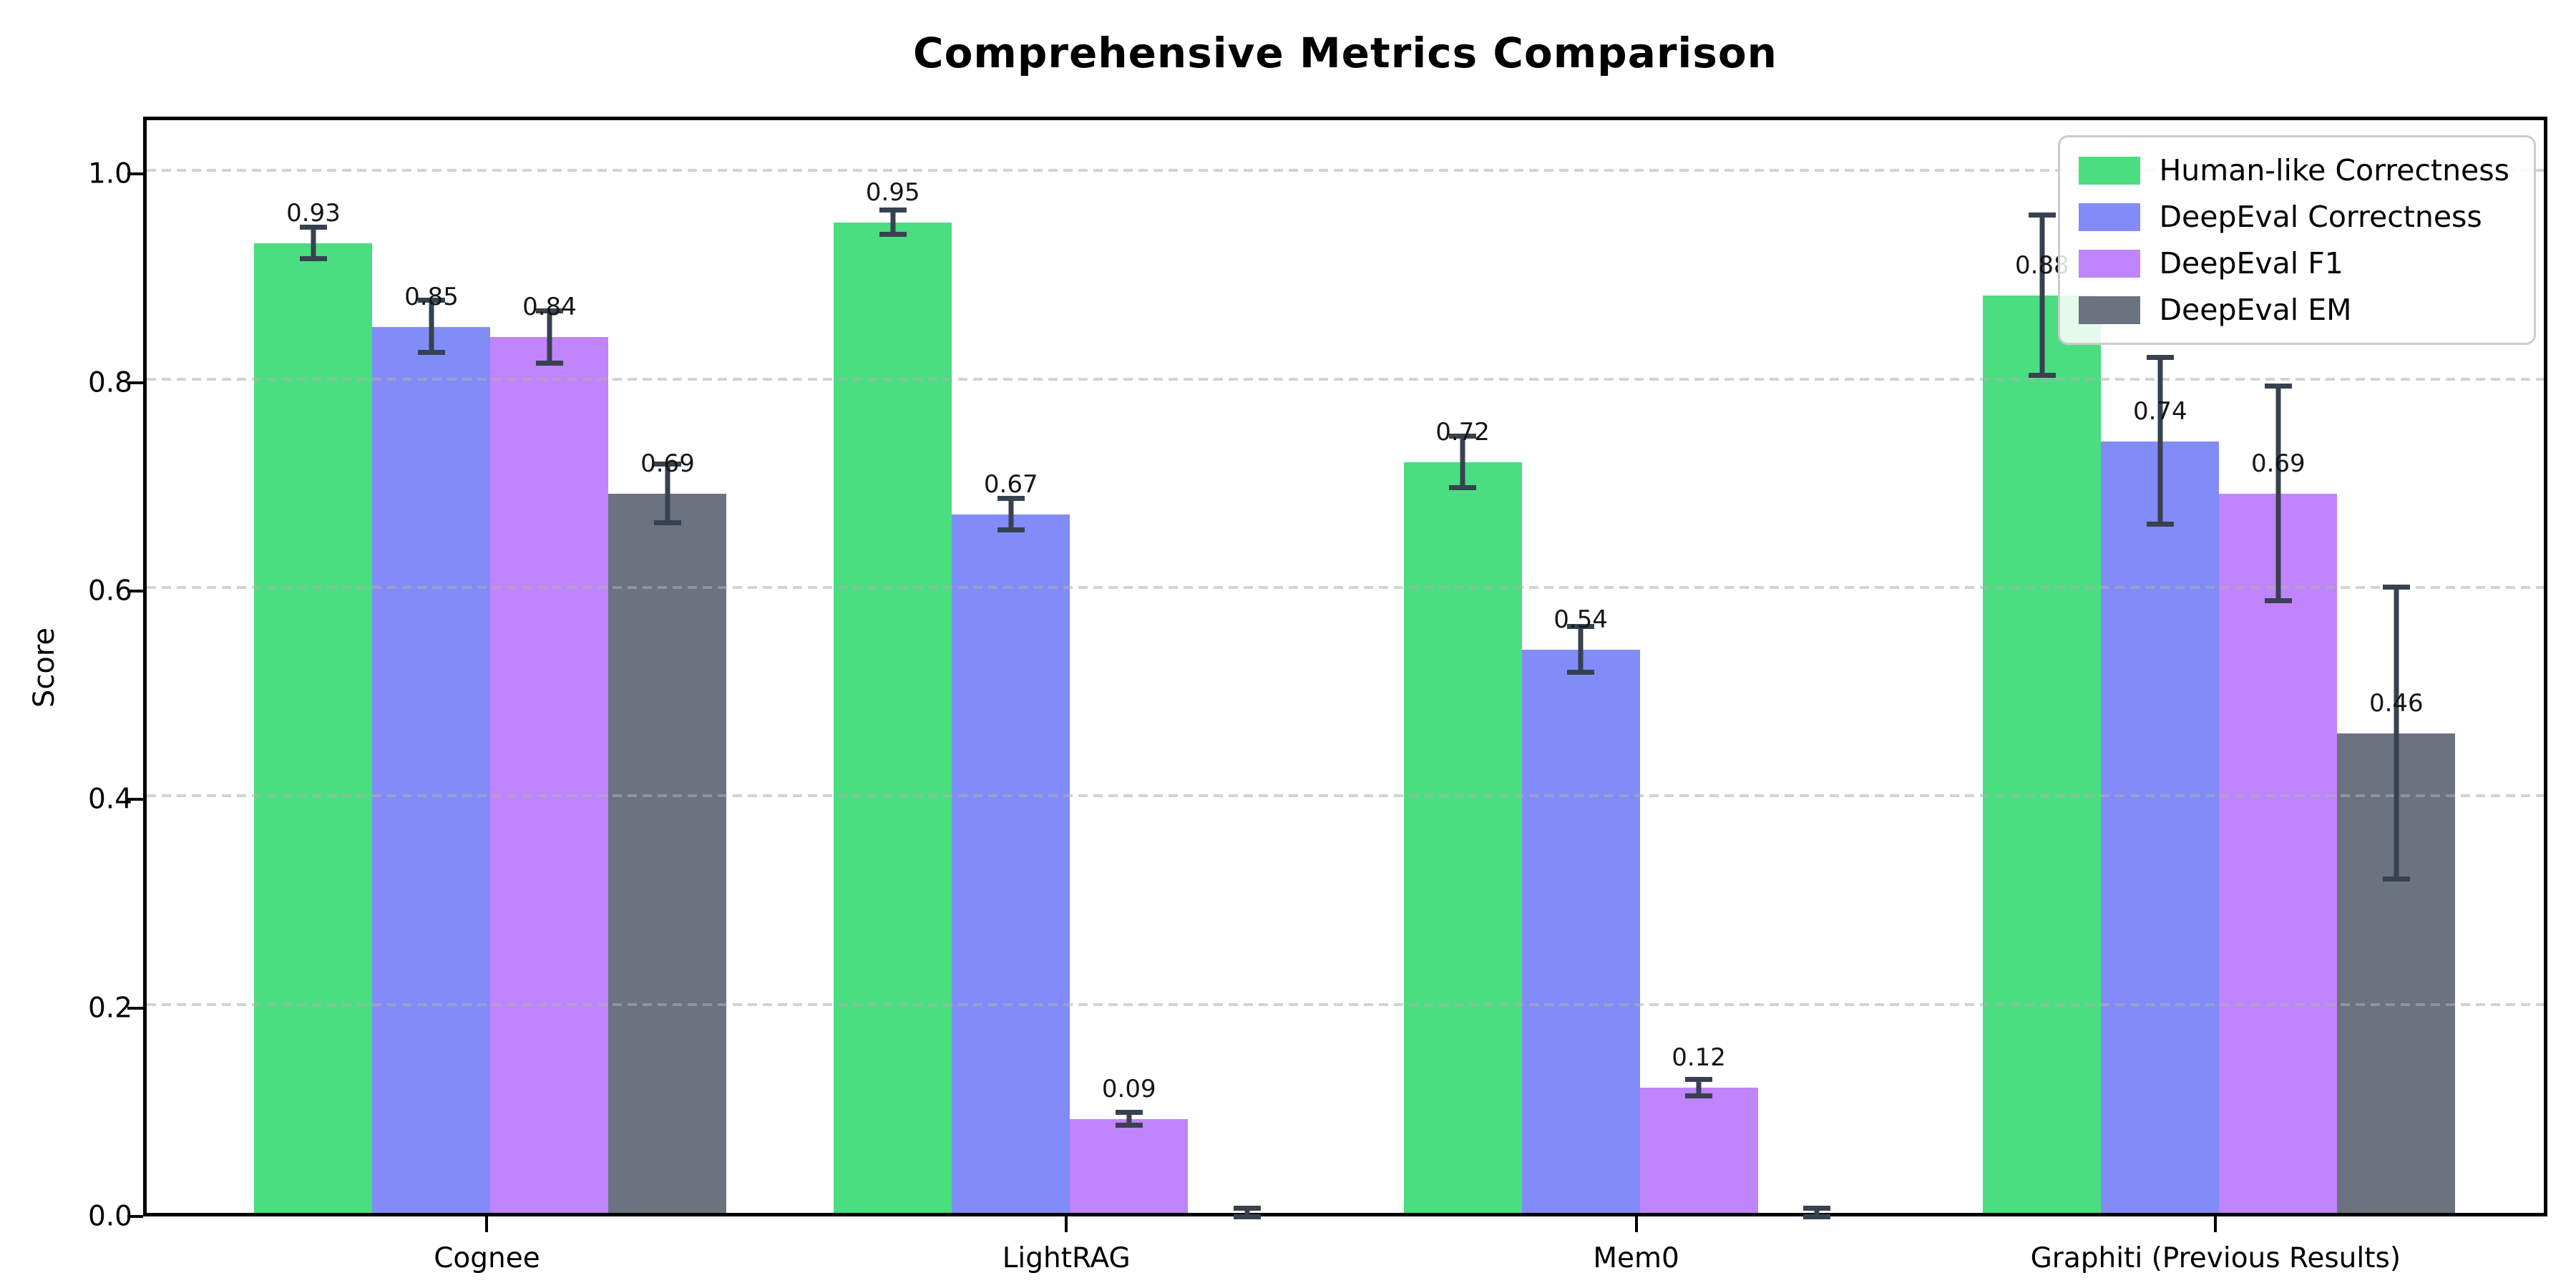  Describe the element at coordinates (135, 799) in the screenshot. I see `ytick-mark-0.4` at that location.